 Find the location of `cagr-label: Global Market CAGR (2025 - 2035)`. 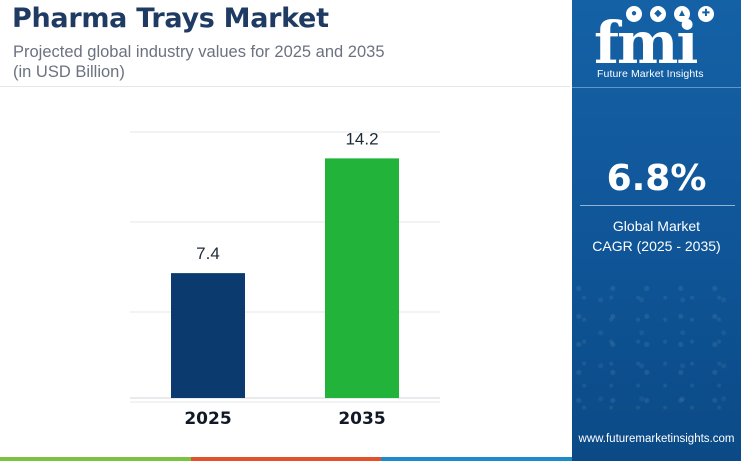

cagr-label: Global Market CAGR (2025 - 2035) is located at coordinates (656, 236).